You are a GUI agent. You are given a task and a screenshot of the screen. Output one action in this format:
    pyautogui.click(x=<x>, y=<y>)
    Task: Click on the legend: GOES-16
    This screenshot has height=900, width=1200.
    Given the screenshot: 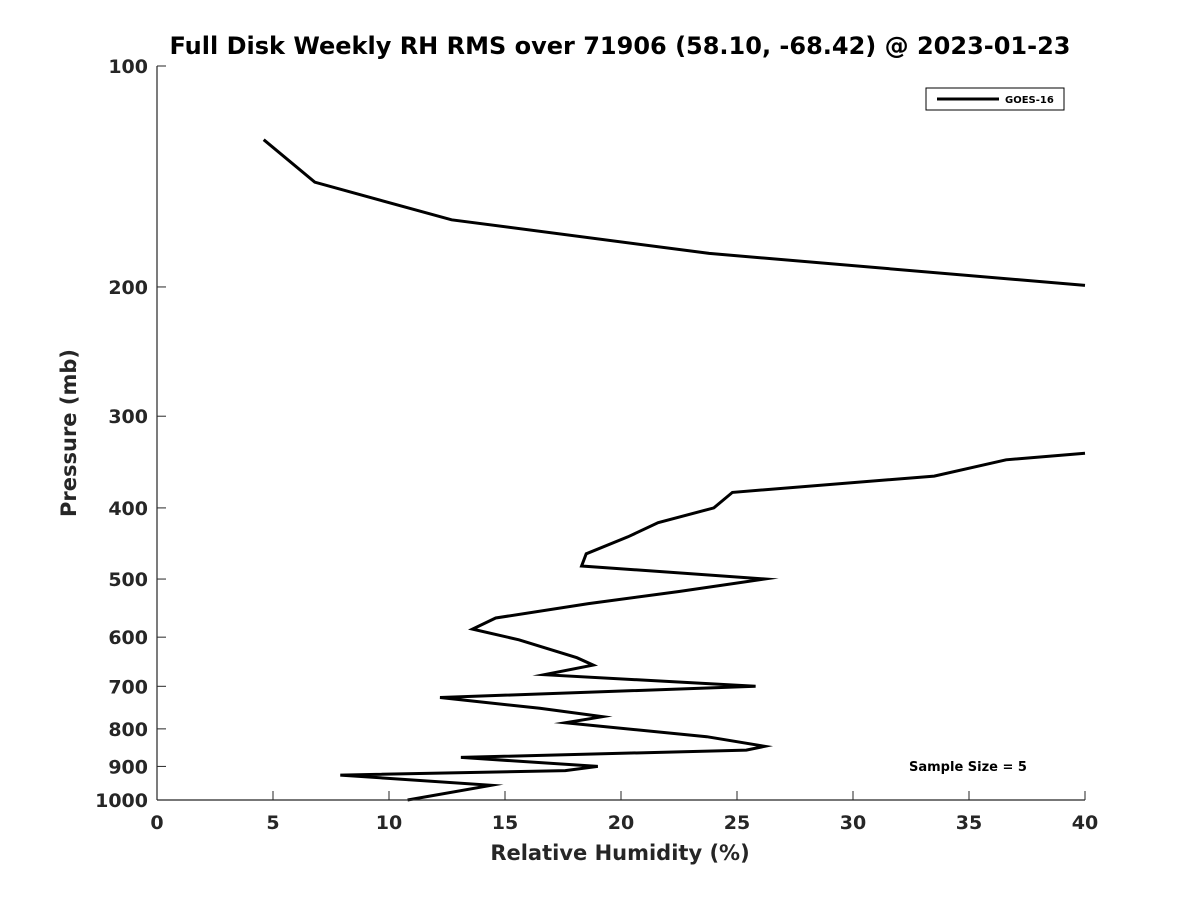 What is the action you would take?
    pyautogui.click(x=995, y=99)
    